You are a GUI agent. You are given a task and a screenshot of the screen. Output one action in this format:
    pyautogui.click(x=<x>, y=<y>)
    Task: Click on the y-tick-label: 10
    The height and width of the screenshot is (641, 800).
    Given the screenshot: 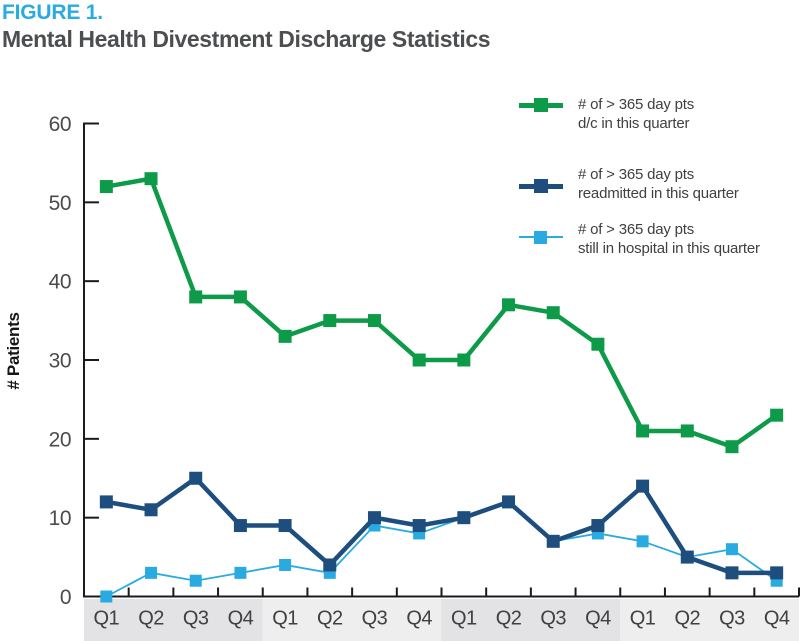 What is the action you would take?
    pyautogui.click(x=60, y=518)
    